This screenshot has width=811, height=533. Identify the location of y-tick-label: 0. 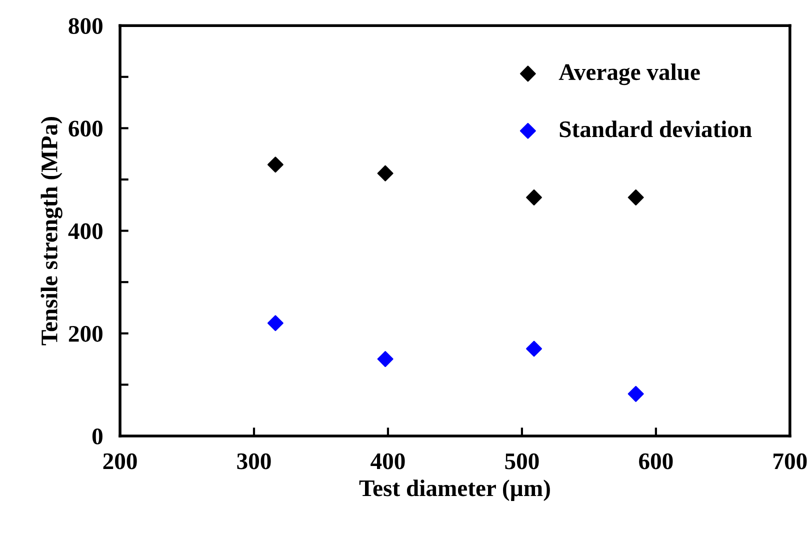
(97, 436).